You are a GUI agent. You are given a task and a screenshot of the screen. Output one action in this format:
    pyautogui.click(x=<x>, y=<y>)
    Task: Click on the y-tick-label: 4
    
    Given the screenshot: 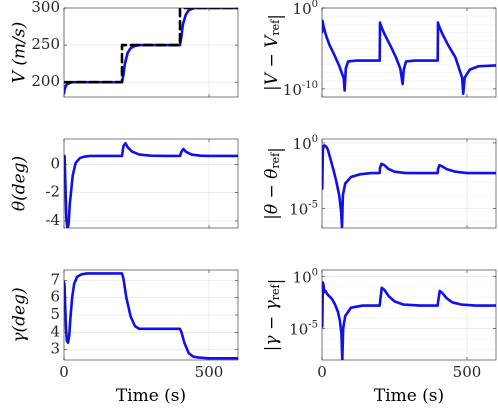 What is the action you would take?
    pyautogui.click(x=55, y=331)
    